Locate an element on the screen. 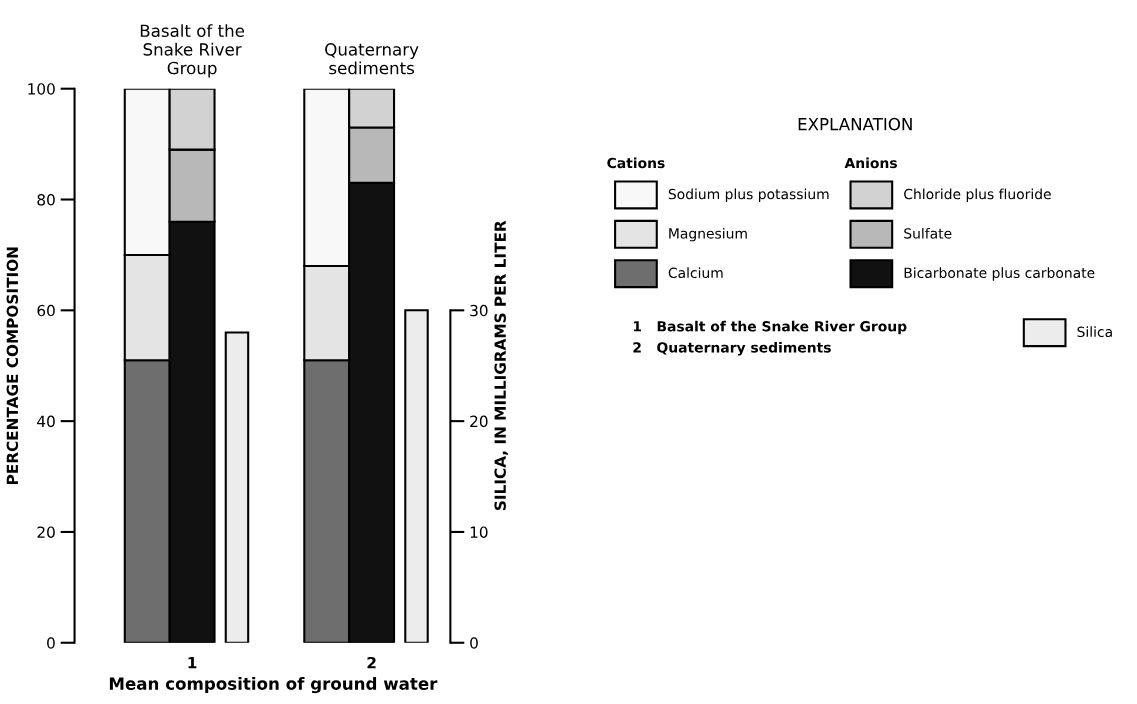  y2-axis-title: SILICA, IN MILLIGRAMS PER LITER is located at coordinates (501, 365).